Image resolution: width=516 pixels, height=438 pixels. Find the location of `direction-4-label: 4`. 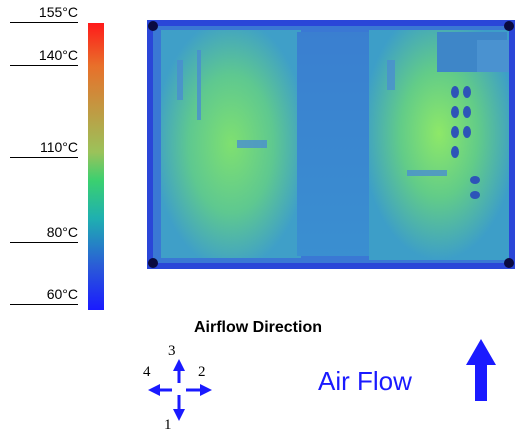

direction-4-label: 4 is located at coordinates (147, 372).